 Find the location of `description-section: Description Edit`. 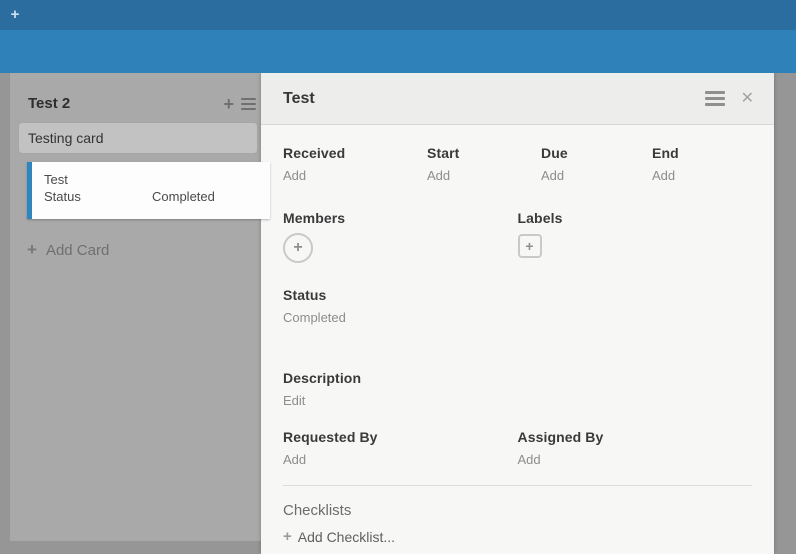

description-section: Description Edit is located at coordinates (517, 389).